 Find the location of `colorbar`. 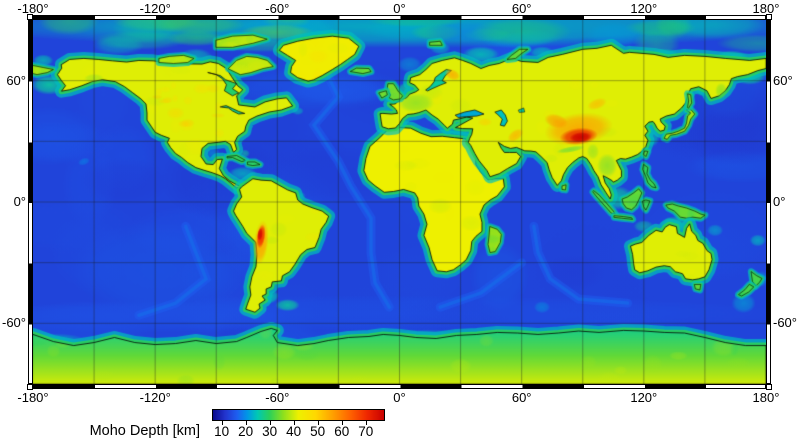

colorbar is located at coordinates (298, 415).